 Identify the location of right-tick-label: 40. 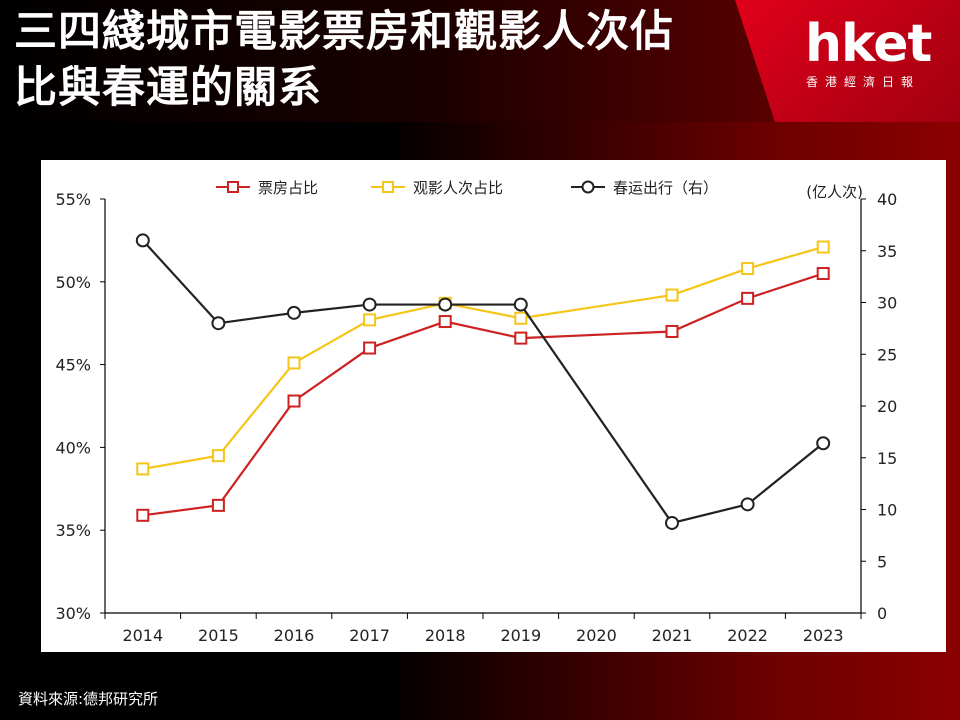
(887, 199).